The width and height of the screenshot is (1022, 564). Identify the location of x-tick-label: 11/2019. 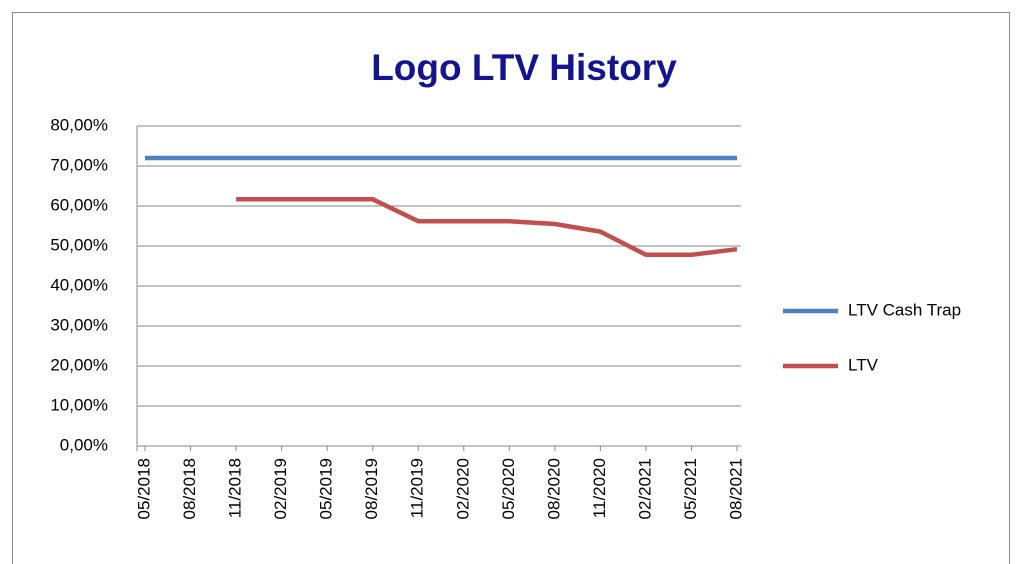
(417, 488).